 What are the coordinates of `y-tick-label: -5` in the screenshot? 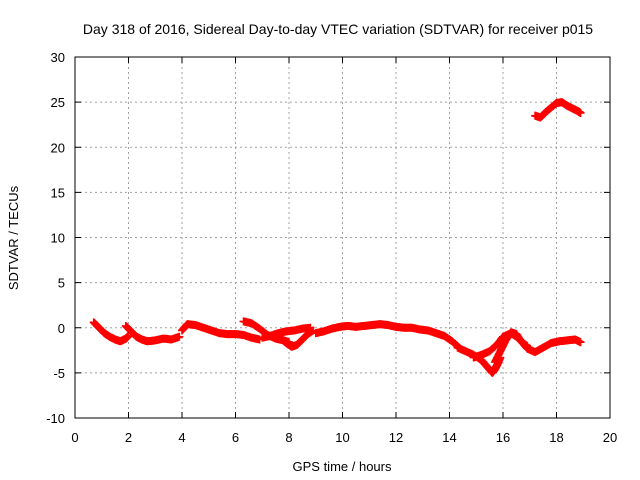 It's located at (59, 373).